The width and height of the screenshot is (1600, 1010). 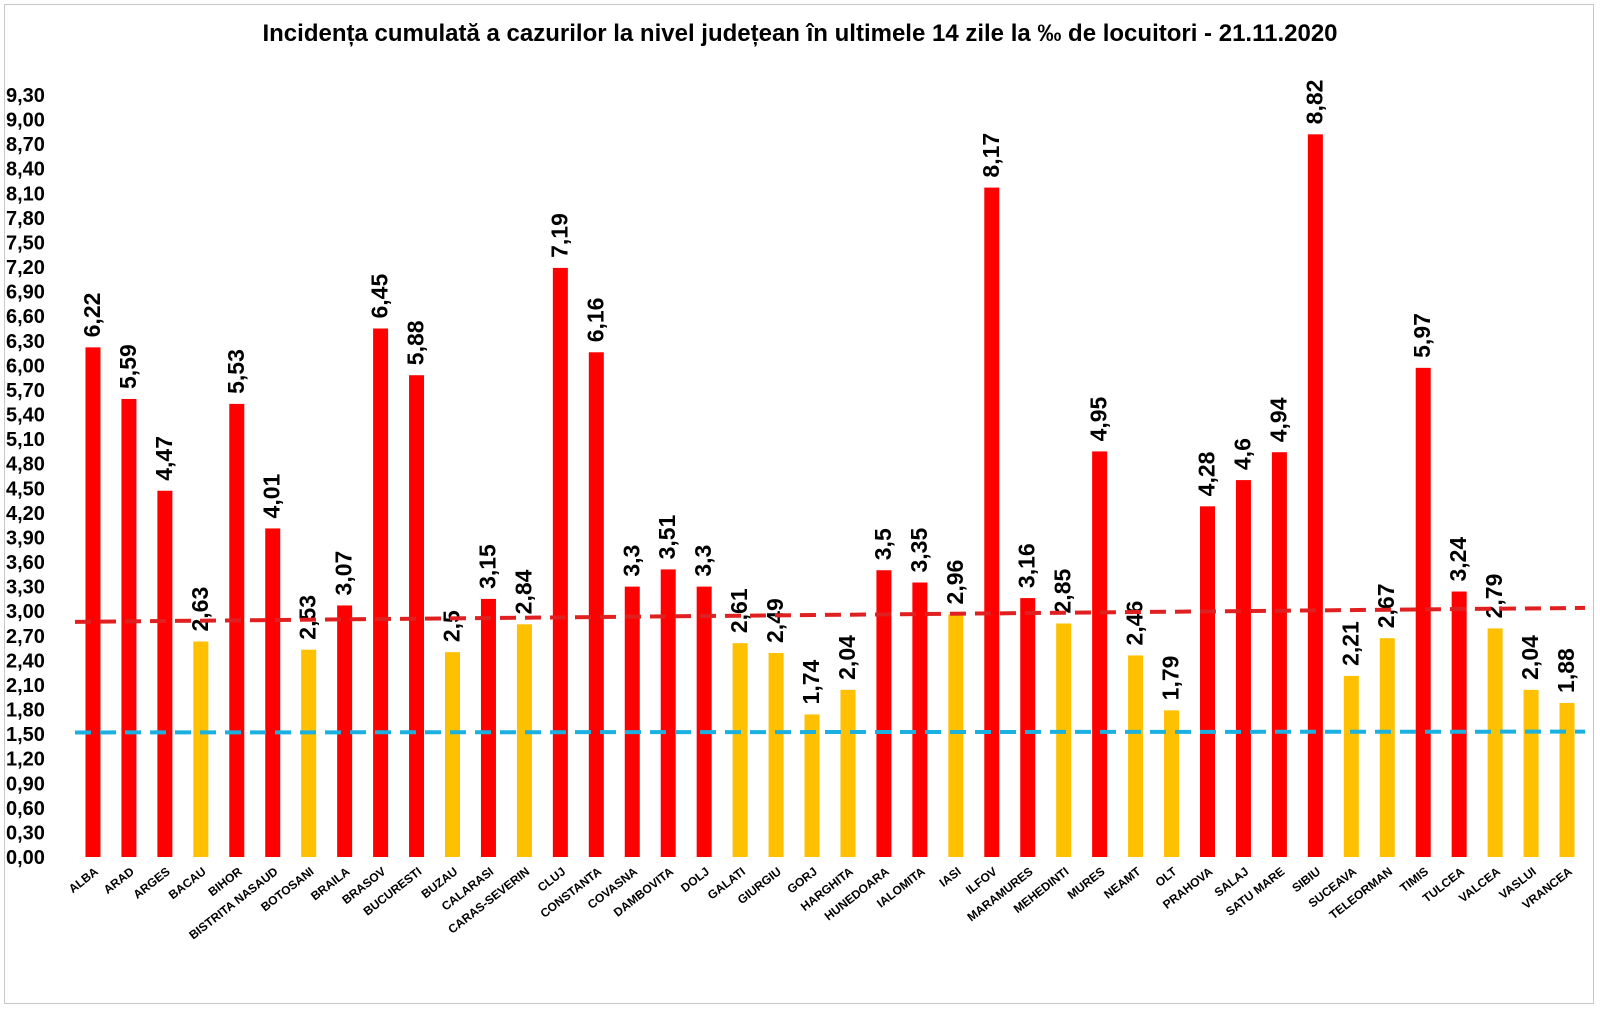 What do you see at coordinates (25, 735) in the screenshot?
I see `y-tick-label: 1,50` at bounding box center [25, 735].